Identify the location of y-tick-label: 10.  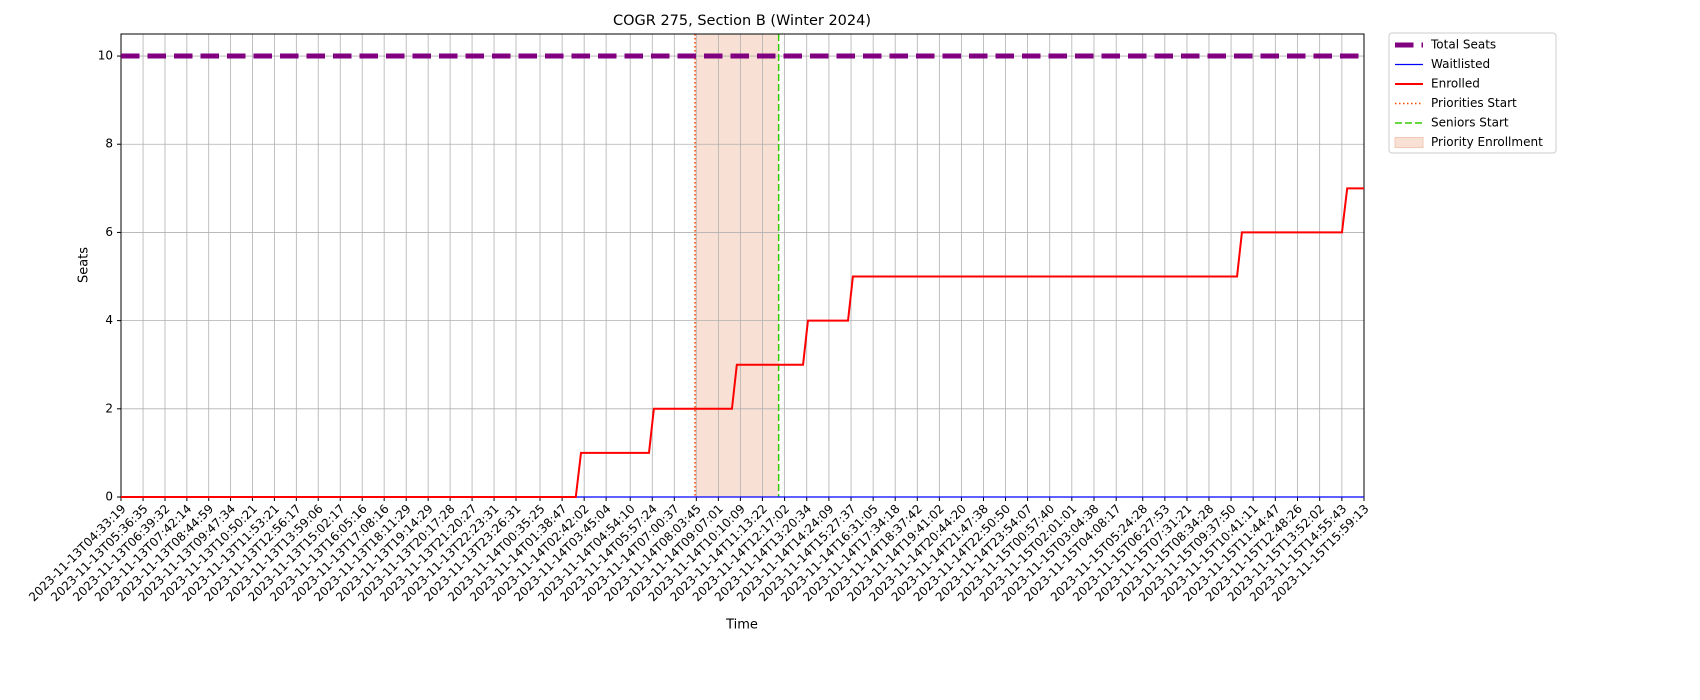
(105, 56).